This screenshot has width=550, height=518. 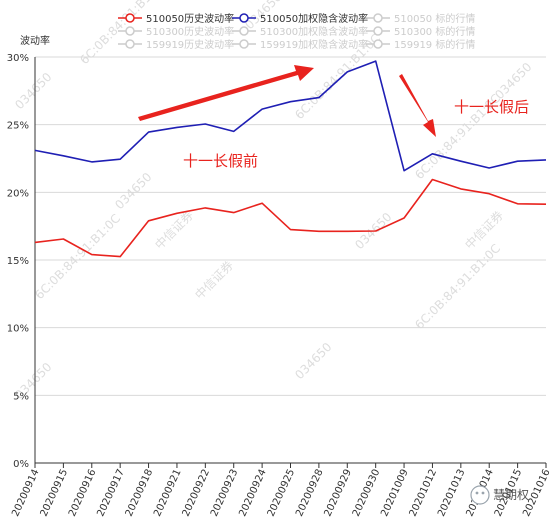 I want to click on x-tick-label: 20200924, so click(x=252, y=493).